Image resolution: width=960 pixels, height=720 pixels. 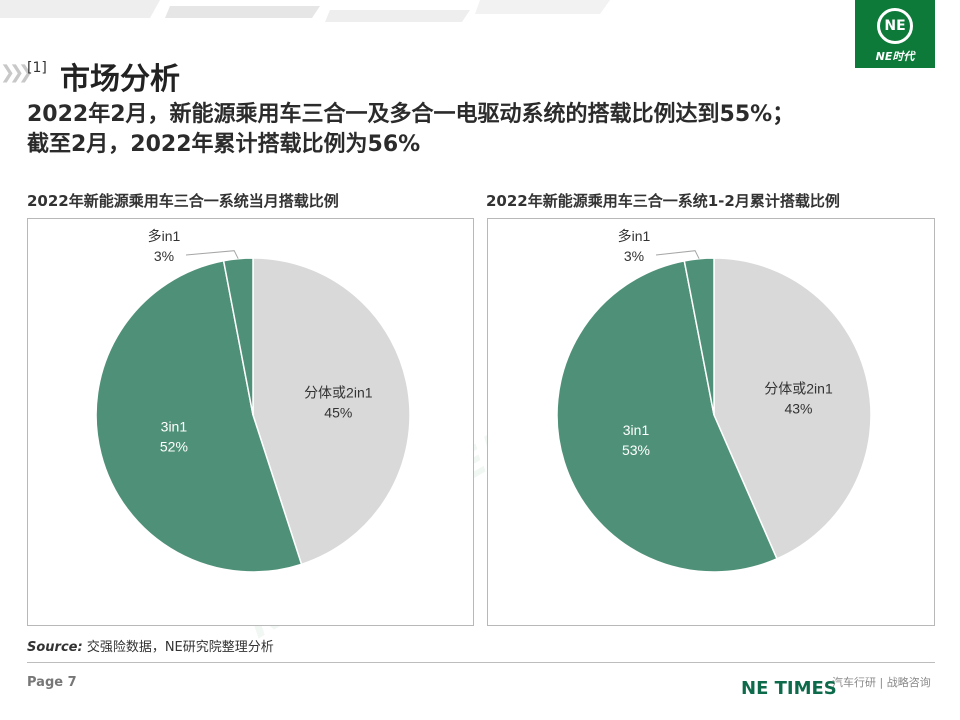 I want to click on page-number: Page 7, so click(x=52, y=682).